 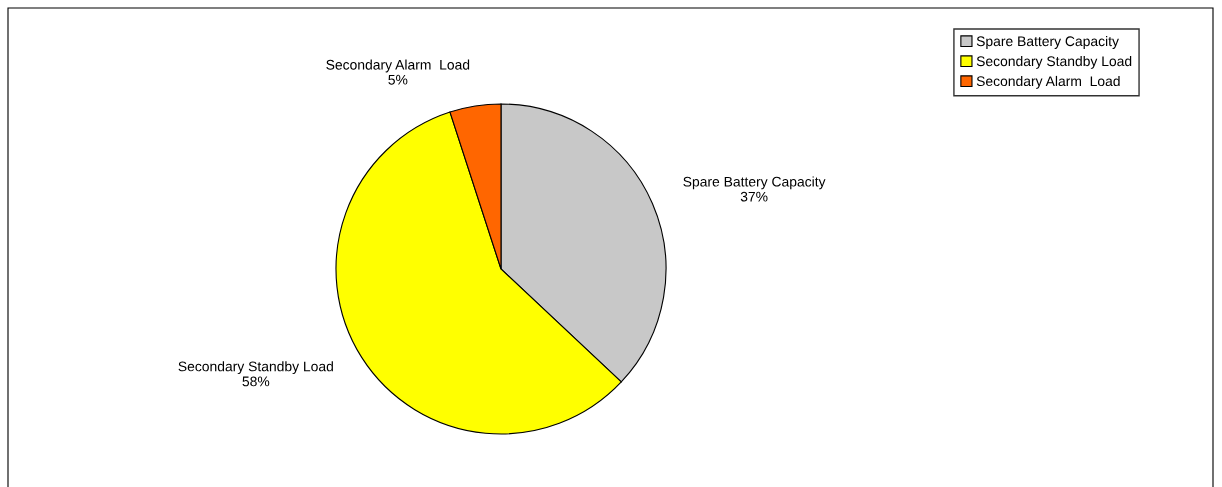 I want to click on data-label: 58%, so click(x=256, y=381).